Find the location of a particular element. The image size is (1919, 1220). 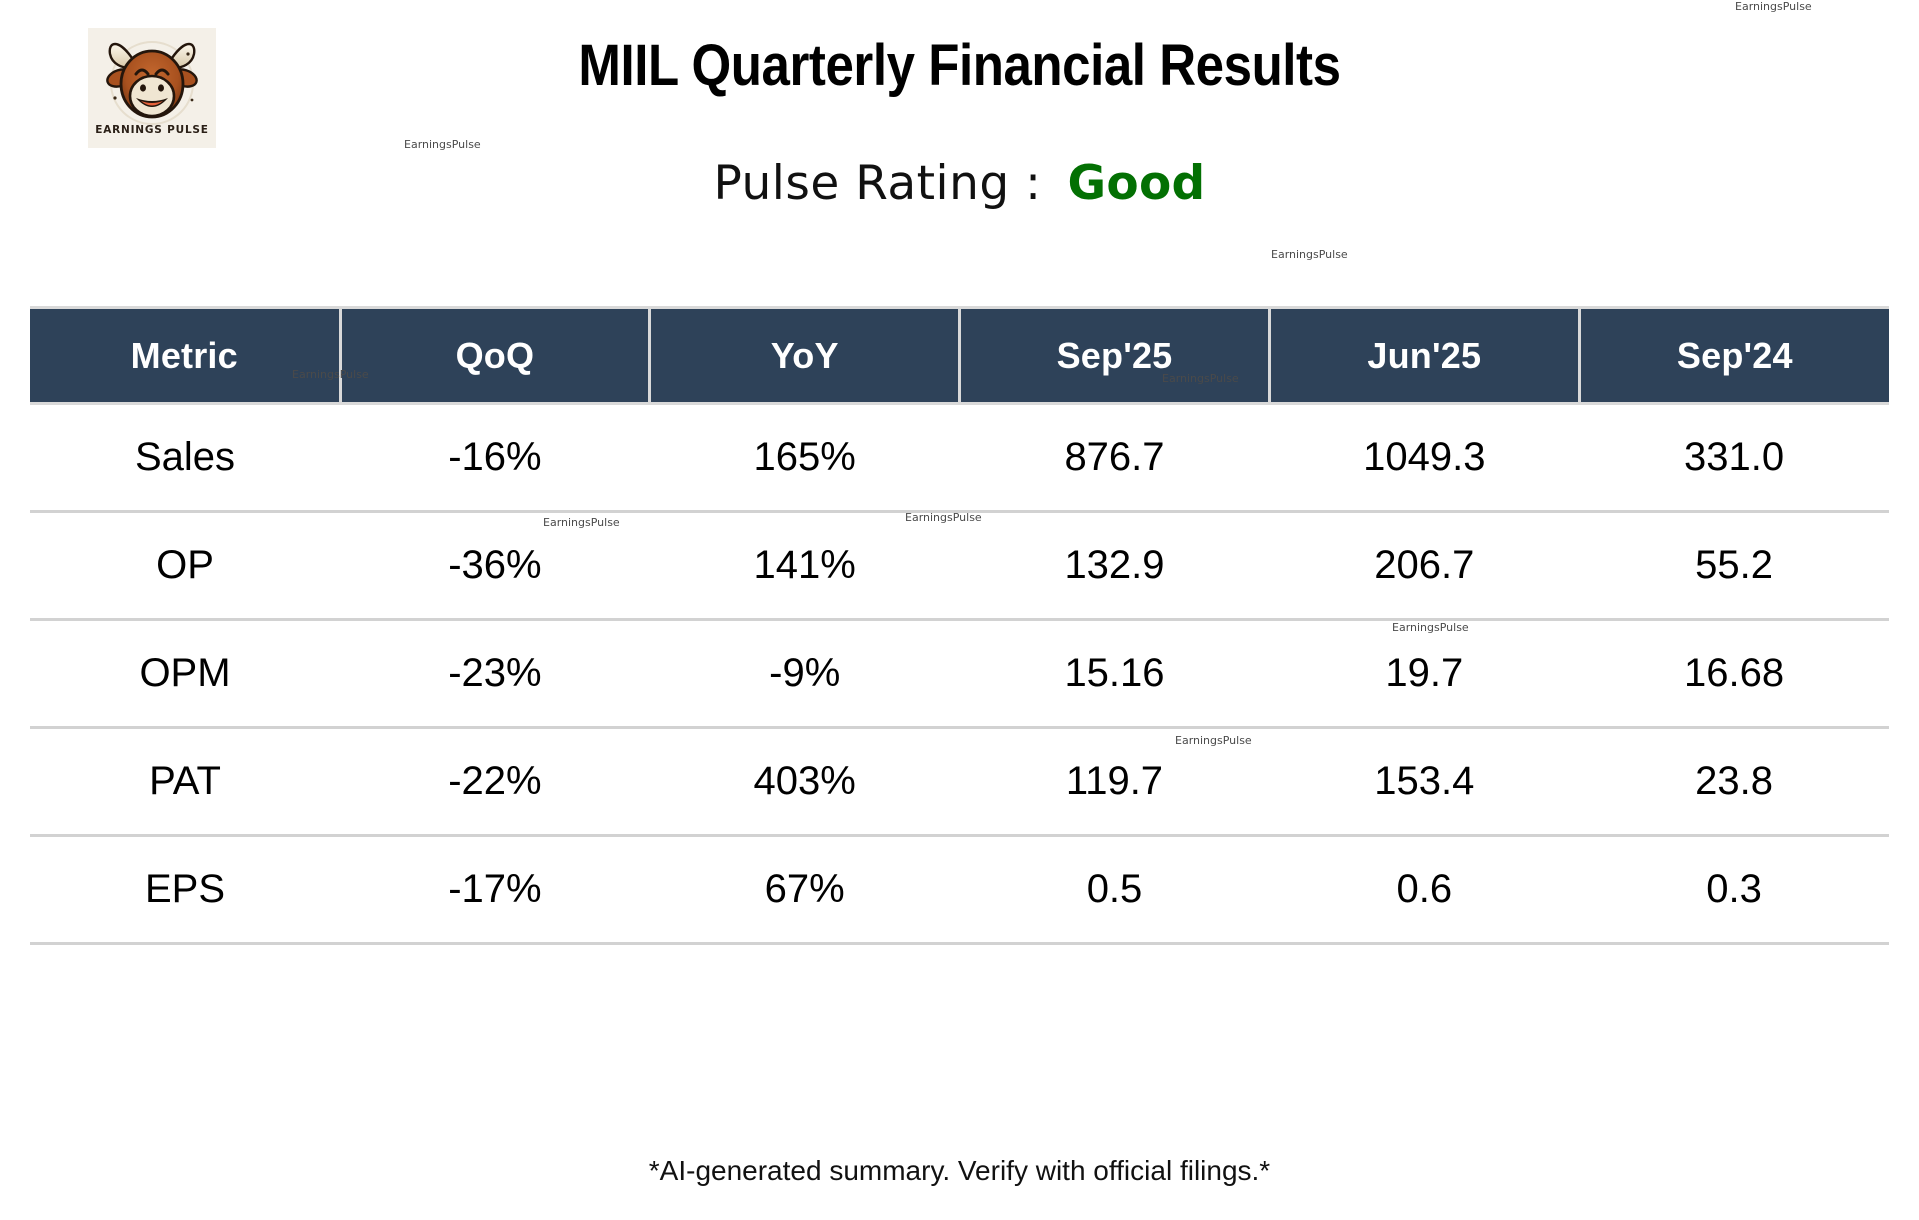

pulse-rating-value: Good is located at coordinates (1136, 183).